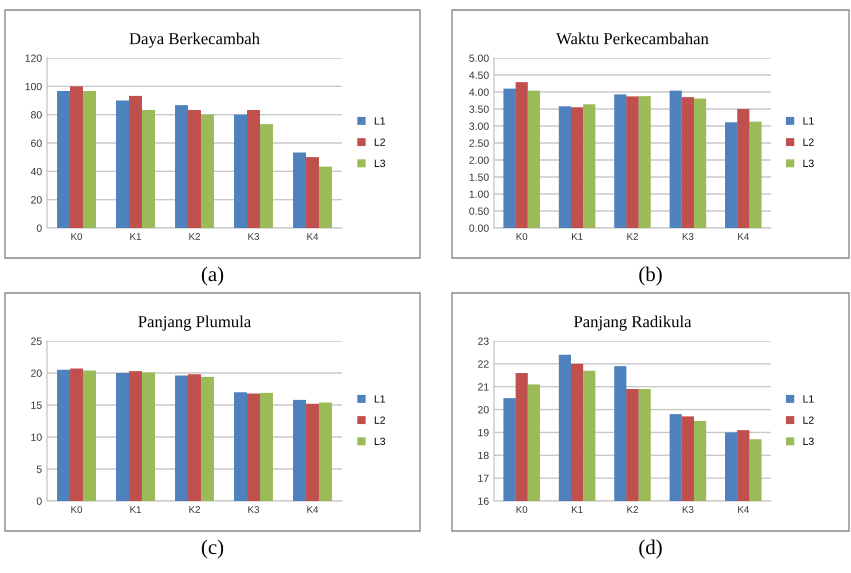 This screenshot has width=851, height=573. What do you see at coordinates (483, 364) in the screenshot?
I see `y-tick-label: 22` at bounding box center [483, 364].